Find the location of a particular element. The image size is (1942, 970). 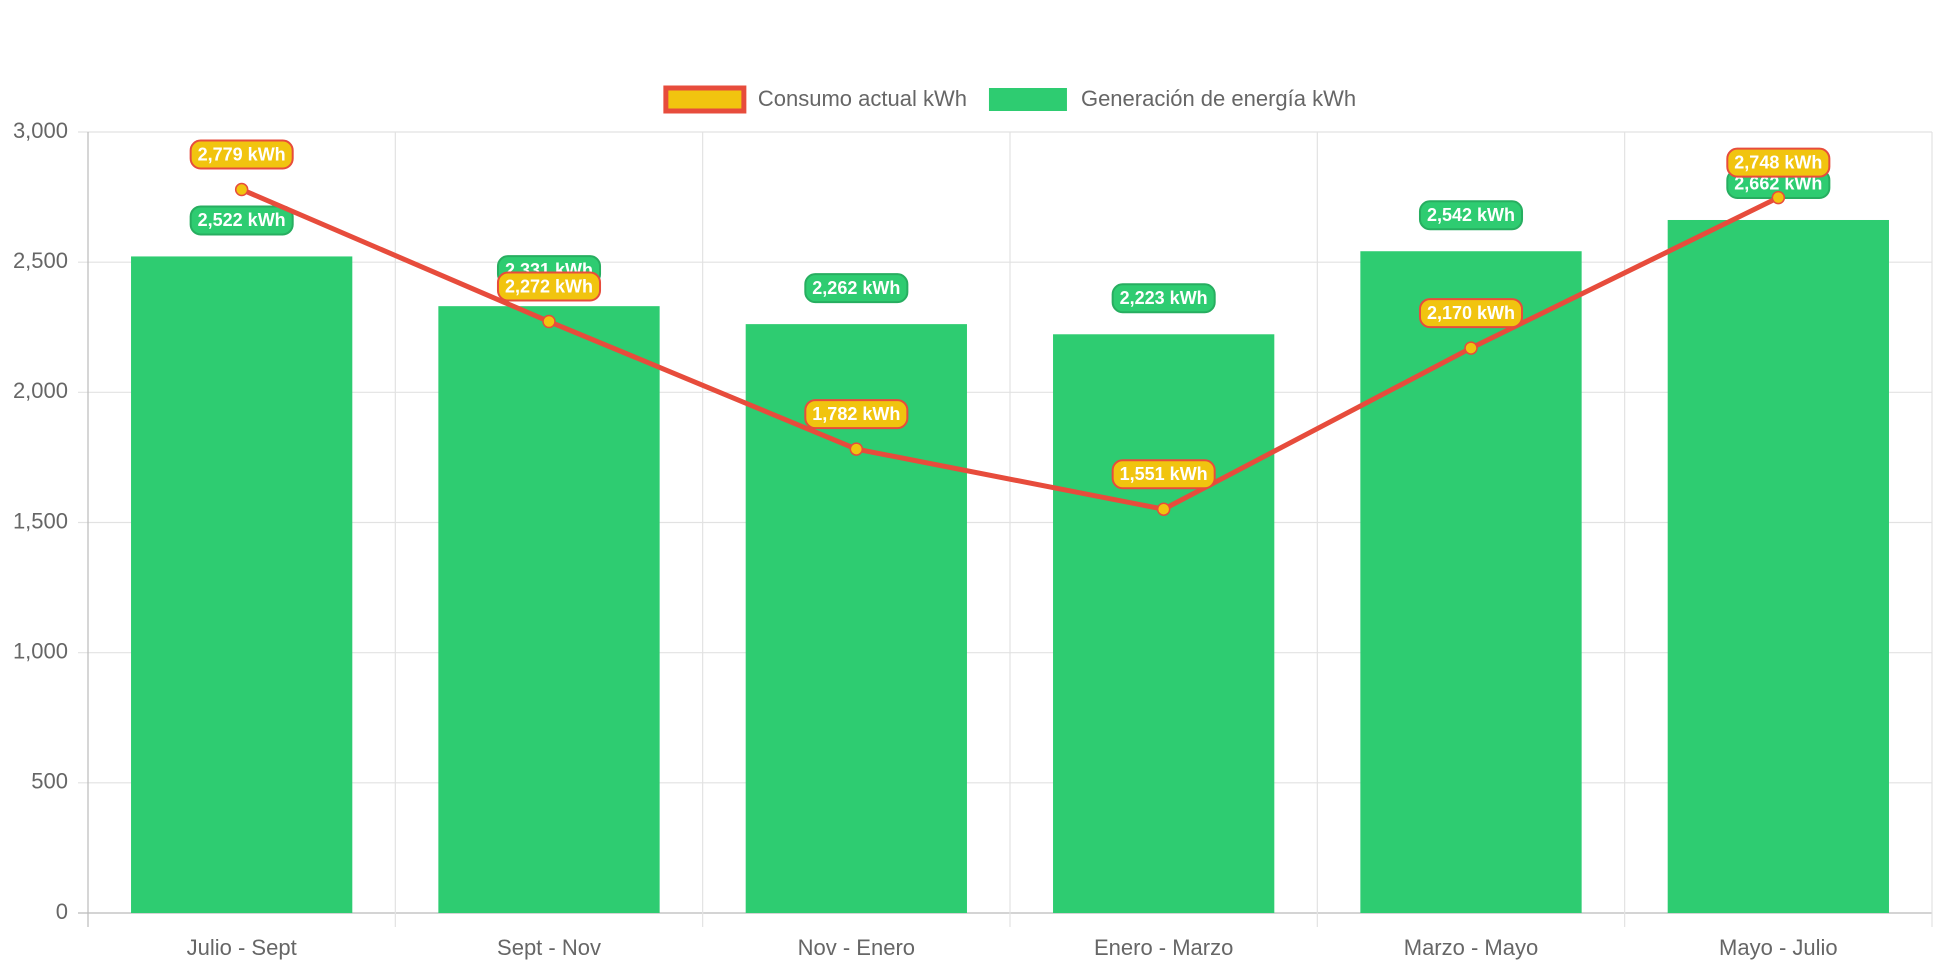

data-label-group: 2,542 kWh is located at coordinates (1471, 215).